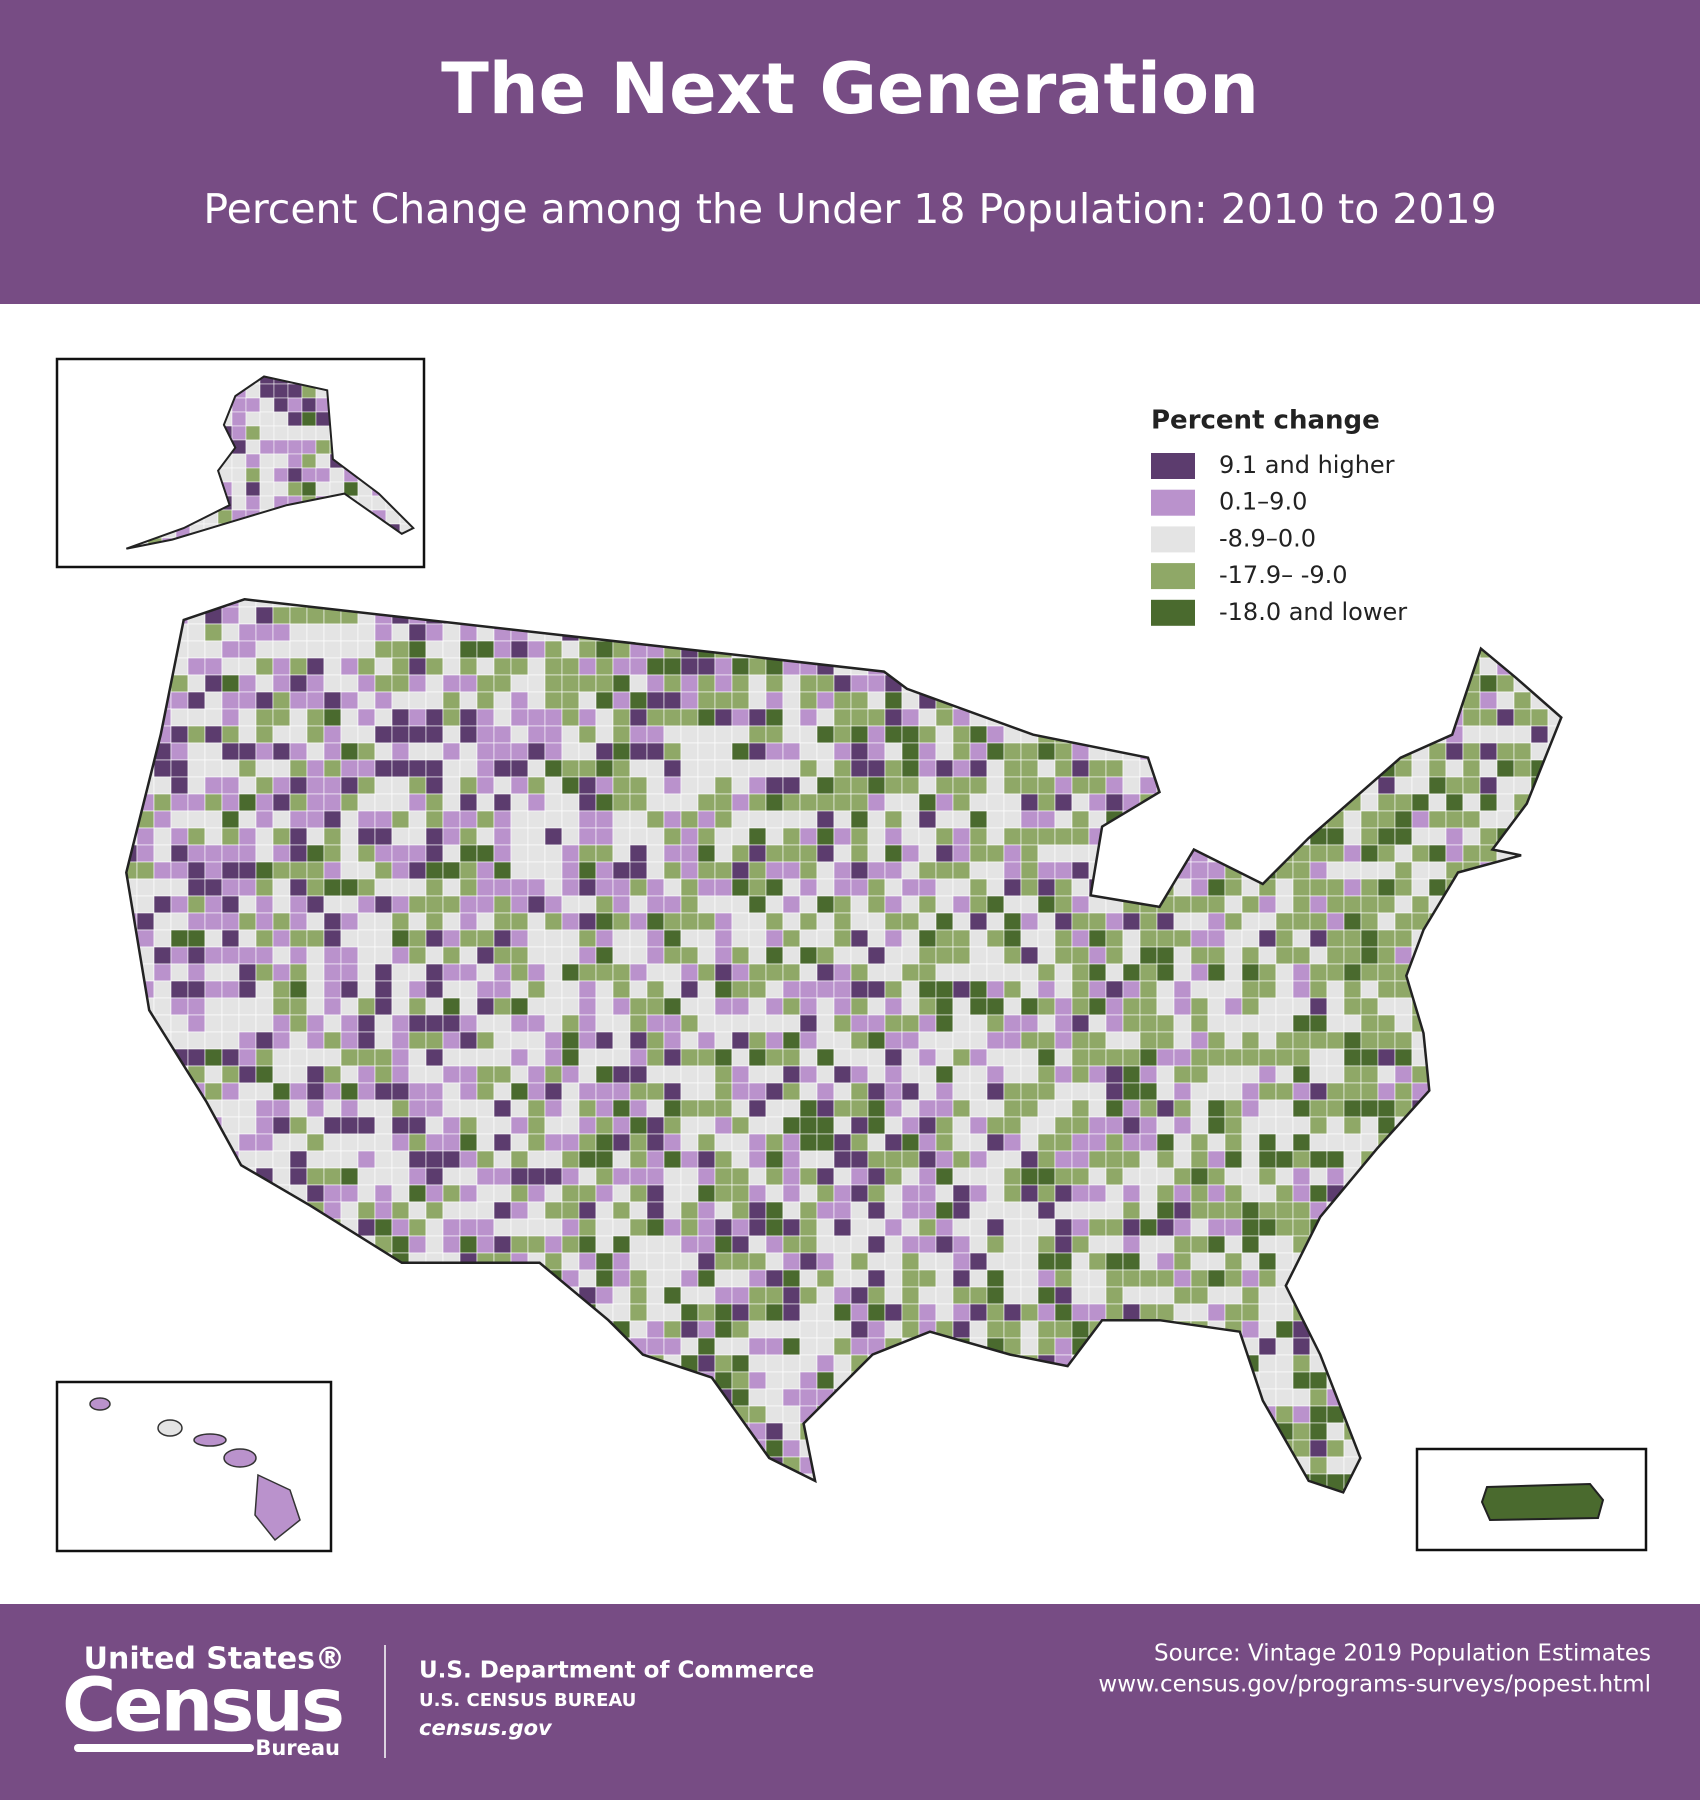 The image size is (1700, 1800). What do you see at coordinates (267, 447) in the screenshot?
I see `borough-tile` at bounding box center [267, 447].